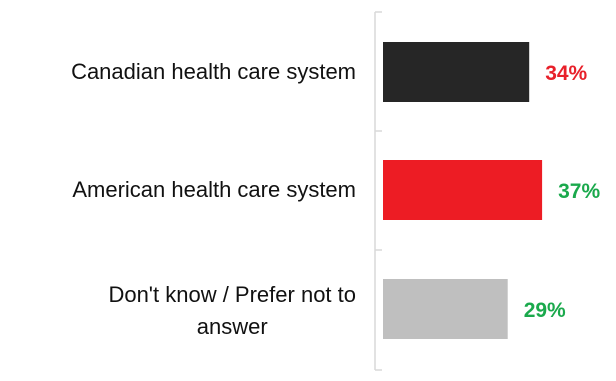 The image size is (616, 381). I want to click on category-label-text-0: Canadian health care system, so click(213, 71).